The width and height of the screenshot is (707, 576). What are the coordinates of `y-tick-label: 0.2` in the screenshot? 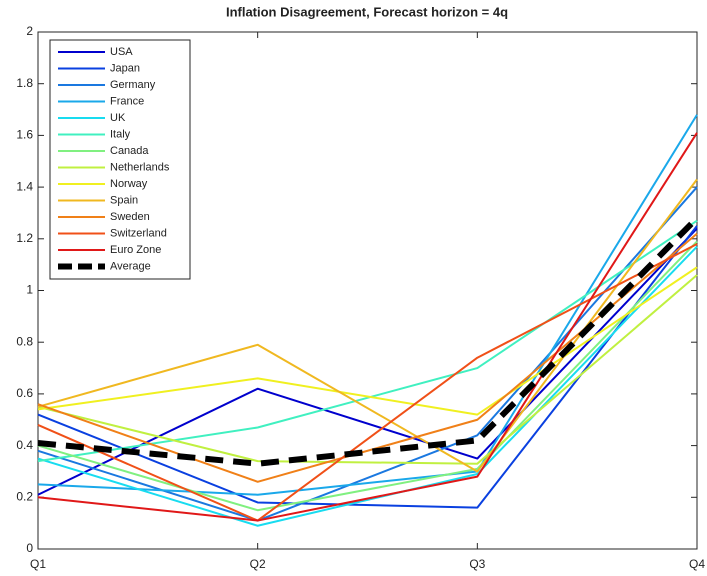 It's located at (24, 496).